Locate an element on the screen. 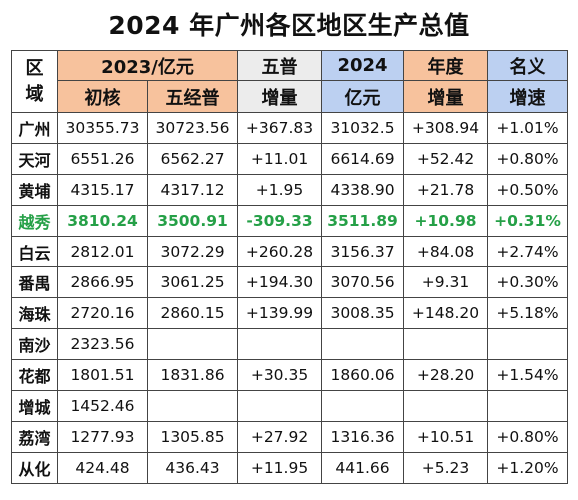 This screenshot has width=578, height=500. table-row: 从化 424.48 436.43 +11.95 441.66 +5.23 +1.20% is located at coordinates (290, 467).